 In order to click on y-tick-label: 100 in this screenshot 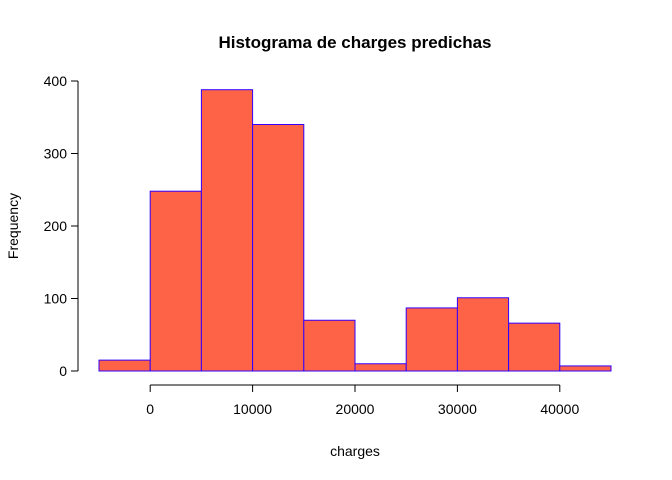, I will do `click(56, 299)`.